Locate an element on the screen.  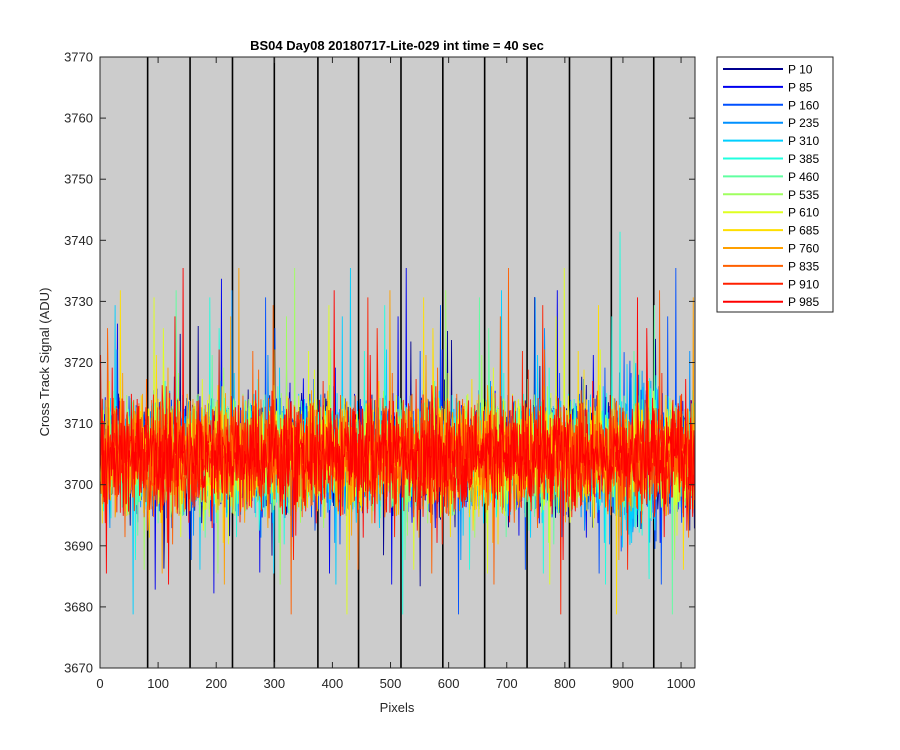
x-tick-label: 100 is located at coordinates (158, 683).